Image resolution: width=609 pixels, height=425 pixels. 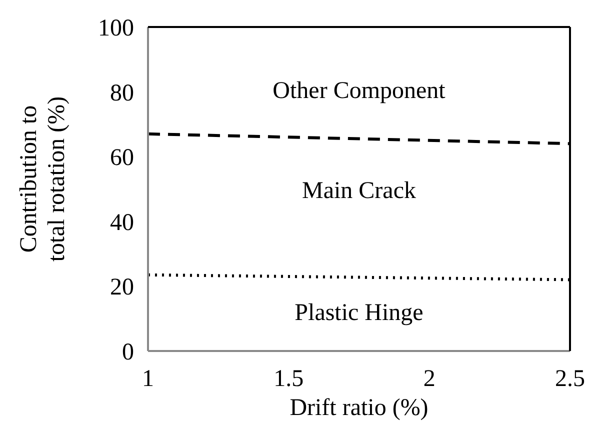 What do you see at coordinates (122, 158) in the screenshot?
I see `y-tick-label: 60` at bounding box center [122, 158].